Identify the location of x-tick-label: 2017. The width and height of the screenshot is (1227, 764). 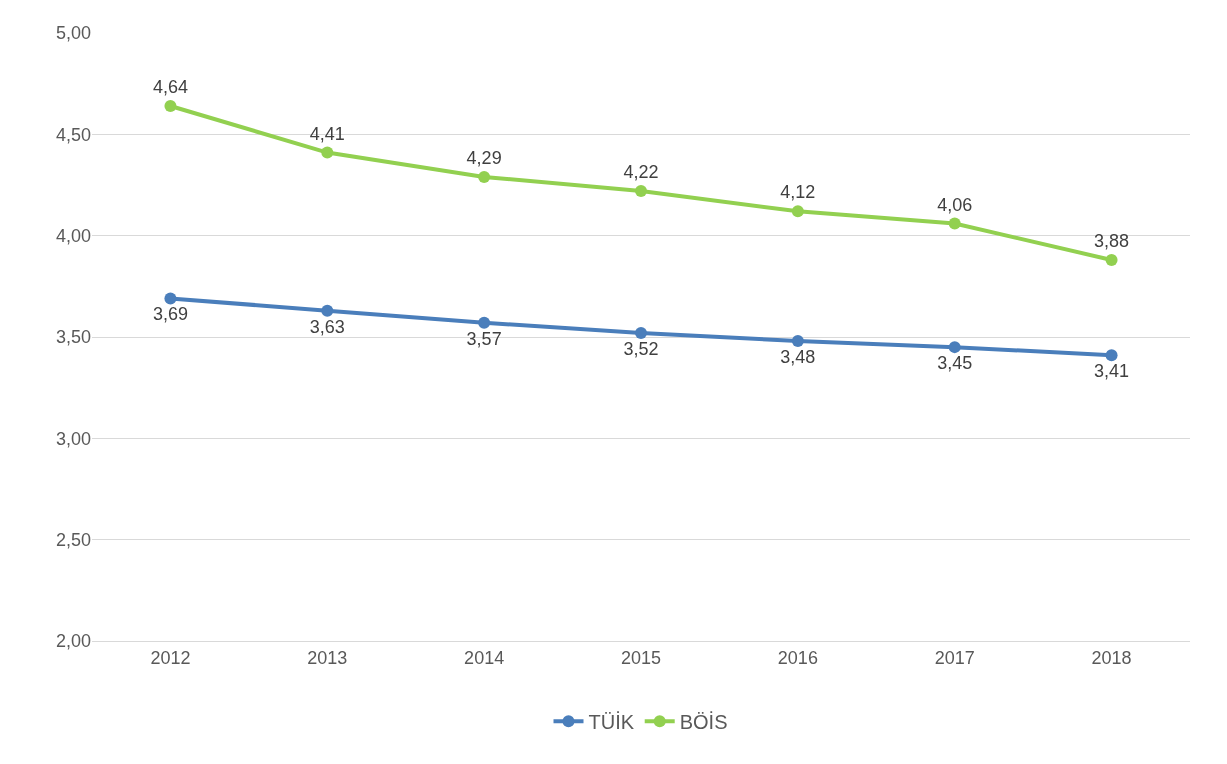
(954, 657).